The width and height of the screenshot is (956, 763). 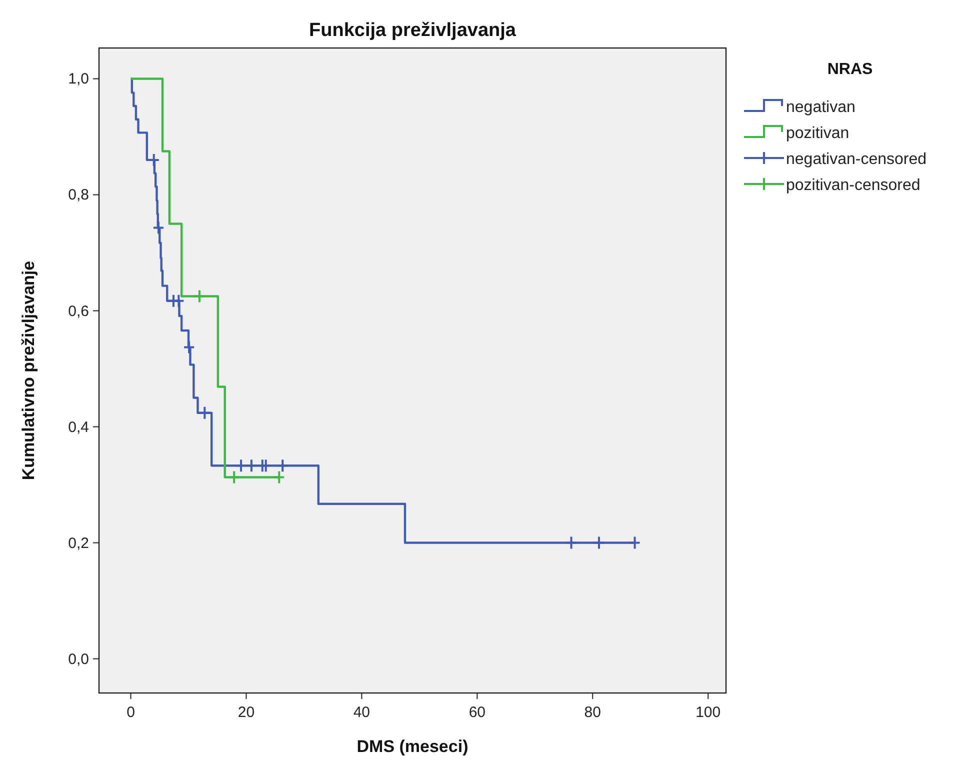 What do you see at coordinates (28, 370) in the screenshot?
I see `y-axis-title: Kumulativno preživljavanje` at bounding box center [28, 370].